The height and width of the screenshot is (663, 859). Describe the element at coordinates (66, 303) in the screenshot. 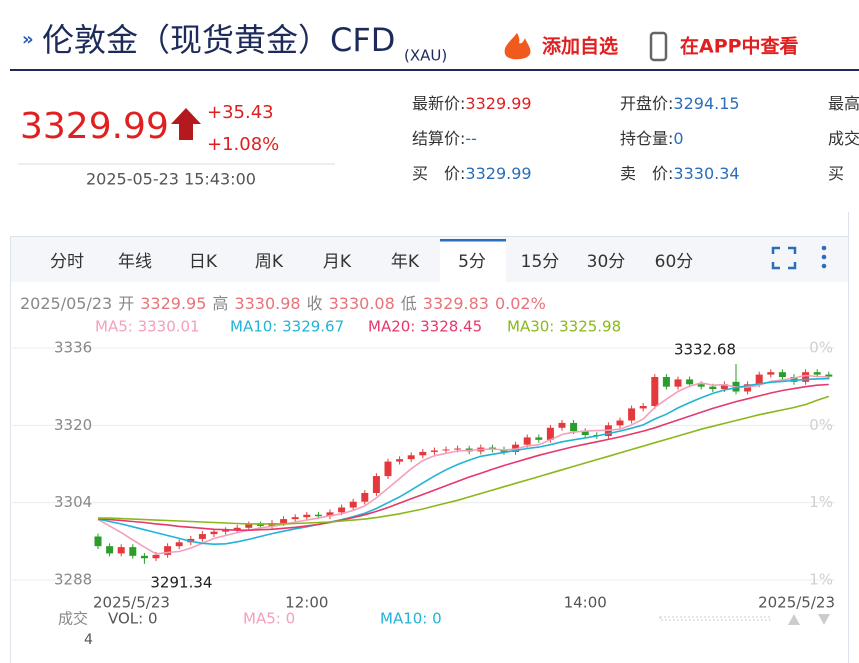

I see `info-date: 2025/05/23` at that location.